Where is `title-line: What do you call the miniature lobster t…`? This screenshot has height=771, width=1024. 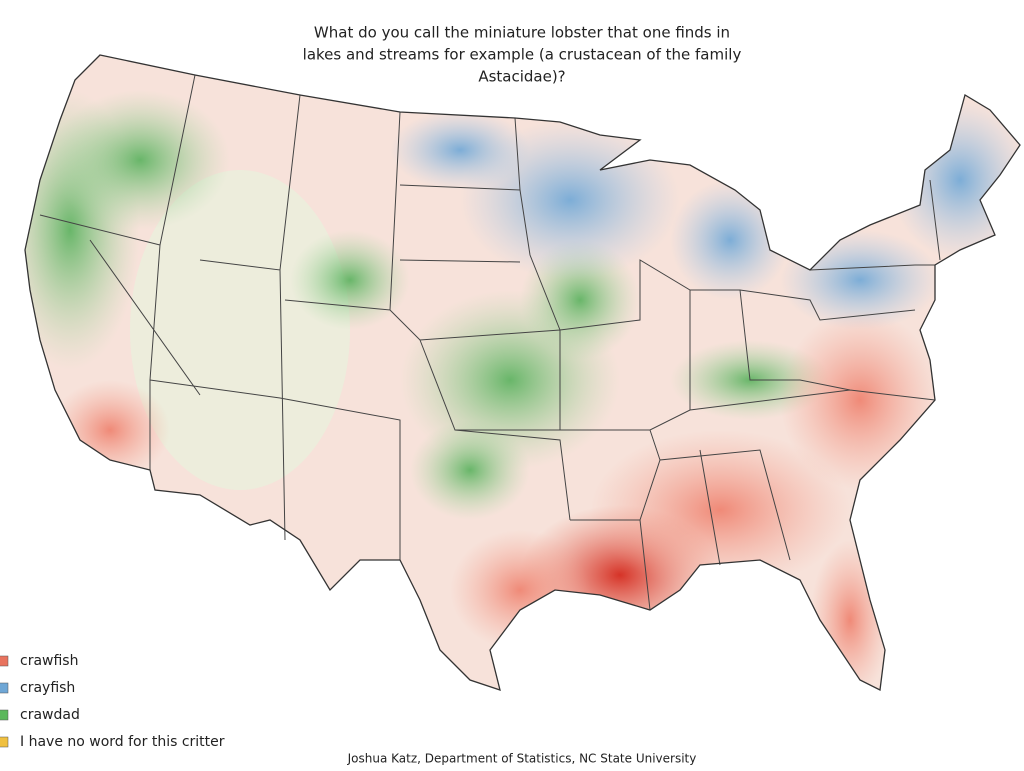
title-line: What do you call the miniature lobster t… is located at coordinates (522, 33).